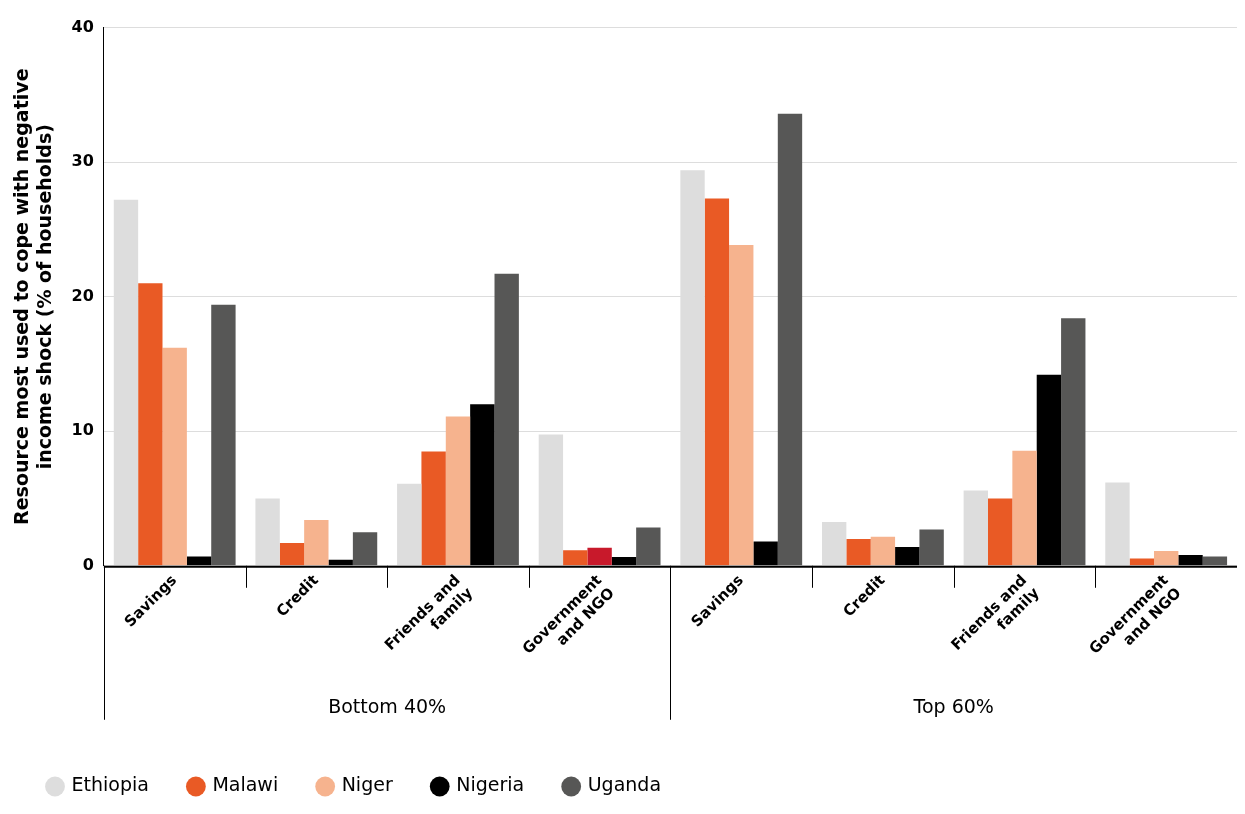 Image resolution: width=1245 pixels, height=814 pixels. I want to click on text: Top 60%, so click(953, 705).